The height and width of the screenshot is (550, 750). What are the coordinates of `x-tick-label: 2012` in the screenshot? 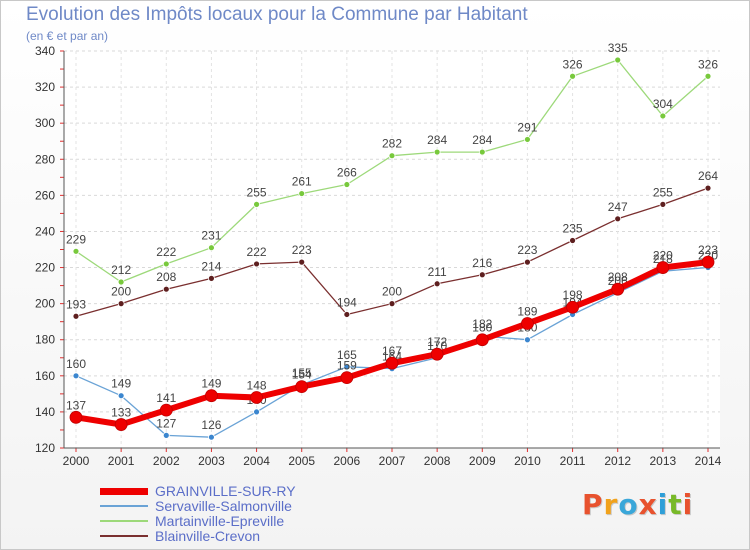 It's located at (617, 461).